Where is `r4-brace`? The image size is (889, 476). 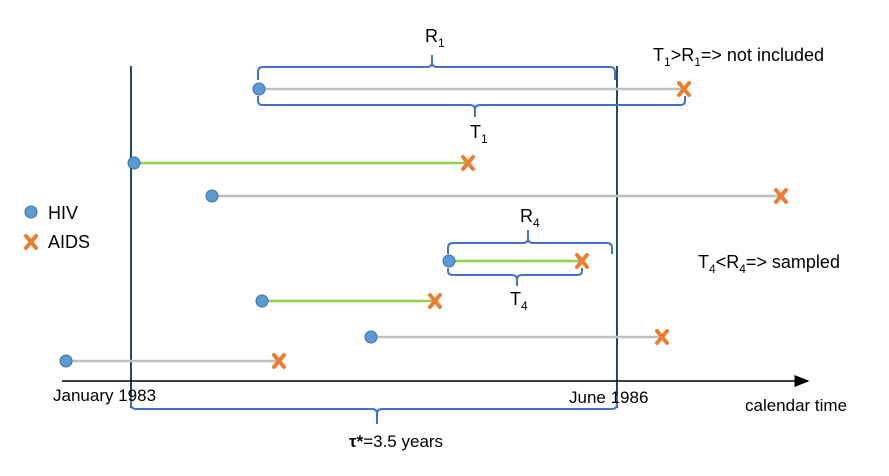 r4-brace is located at coordinates (530, 242).